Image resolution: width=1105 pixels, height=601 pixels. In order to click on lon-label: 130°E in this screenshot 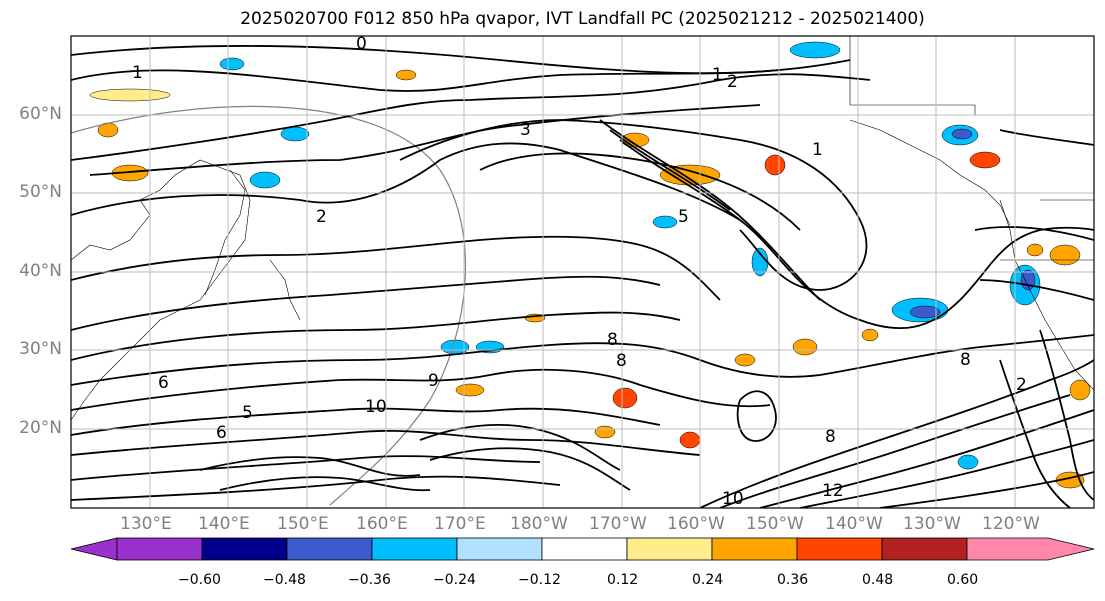, I will do `click(146, 524)`.